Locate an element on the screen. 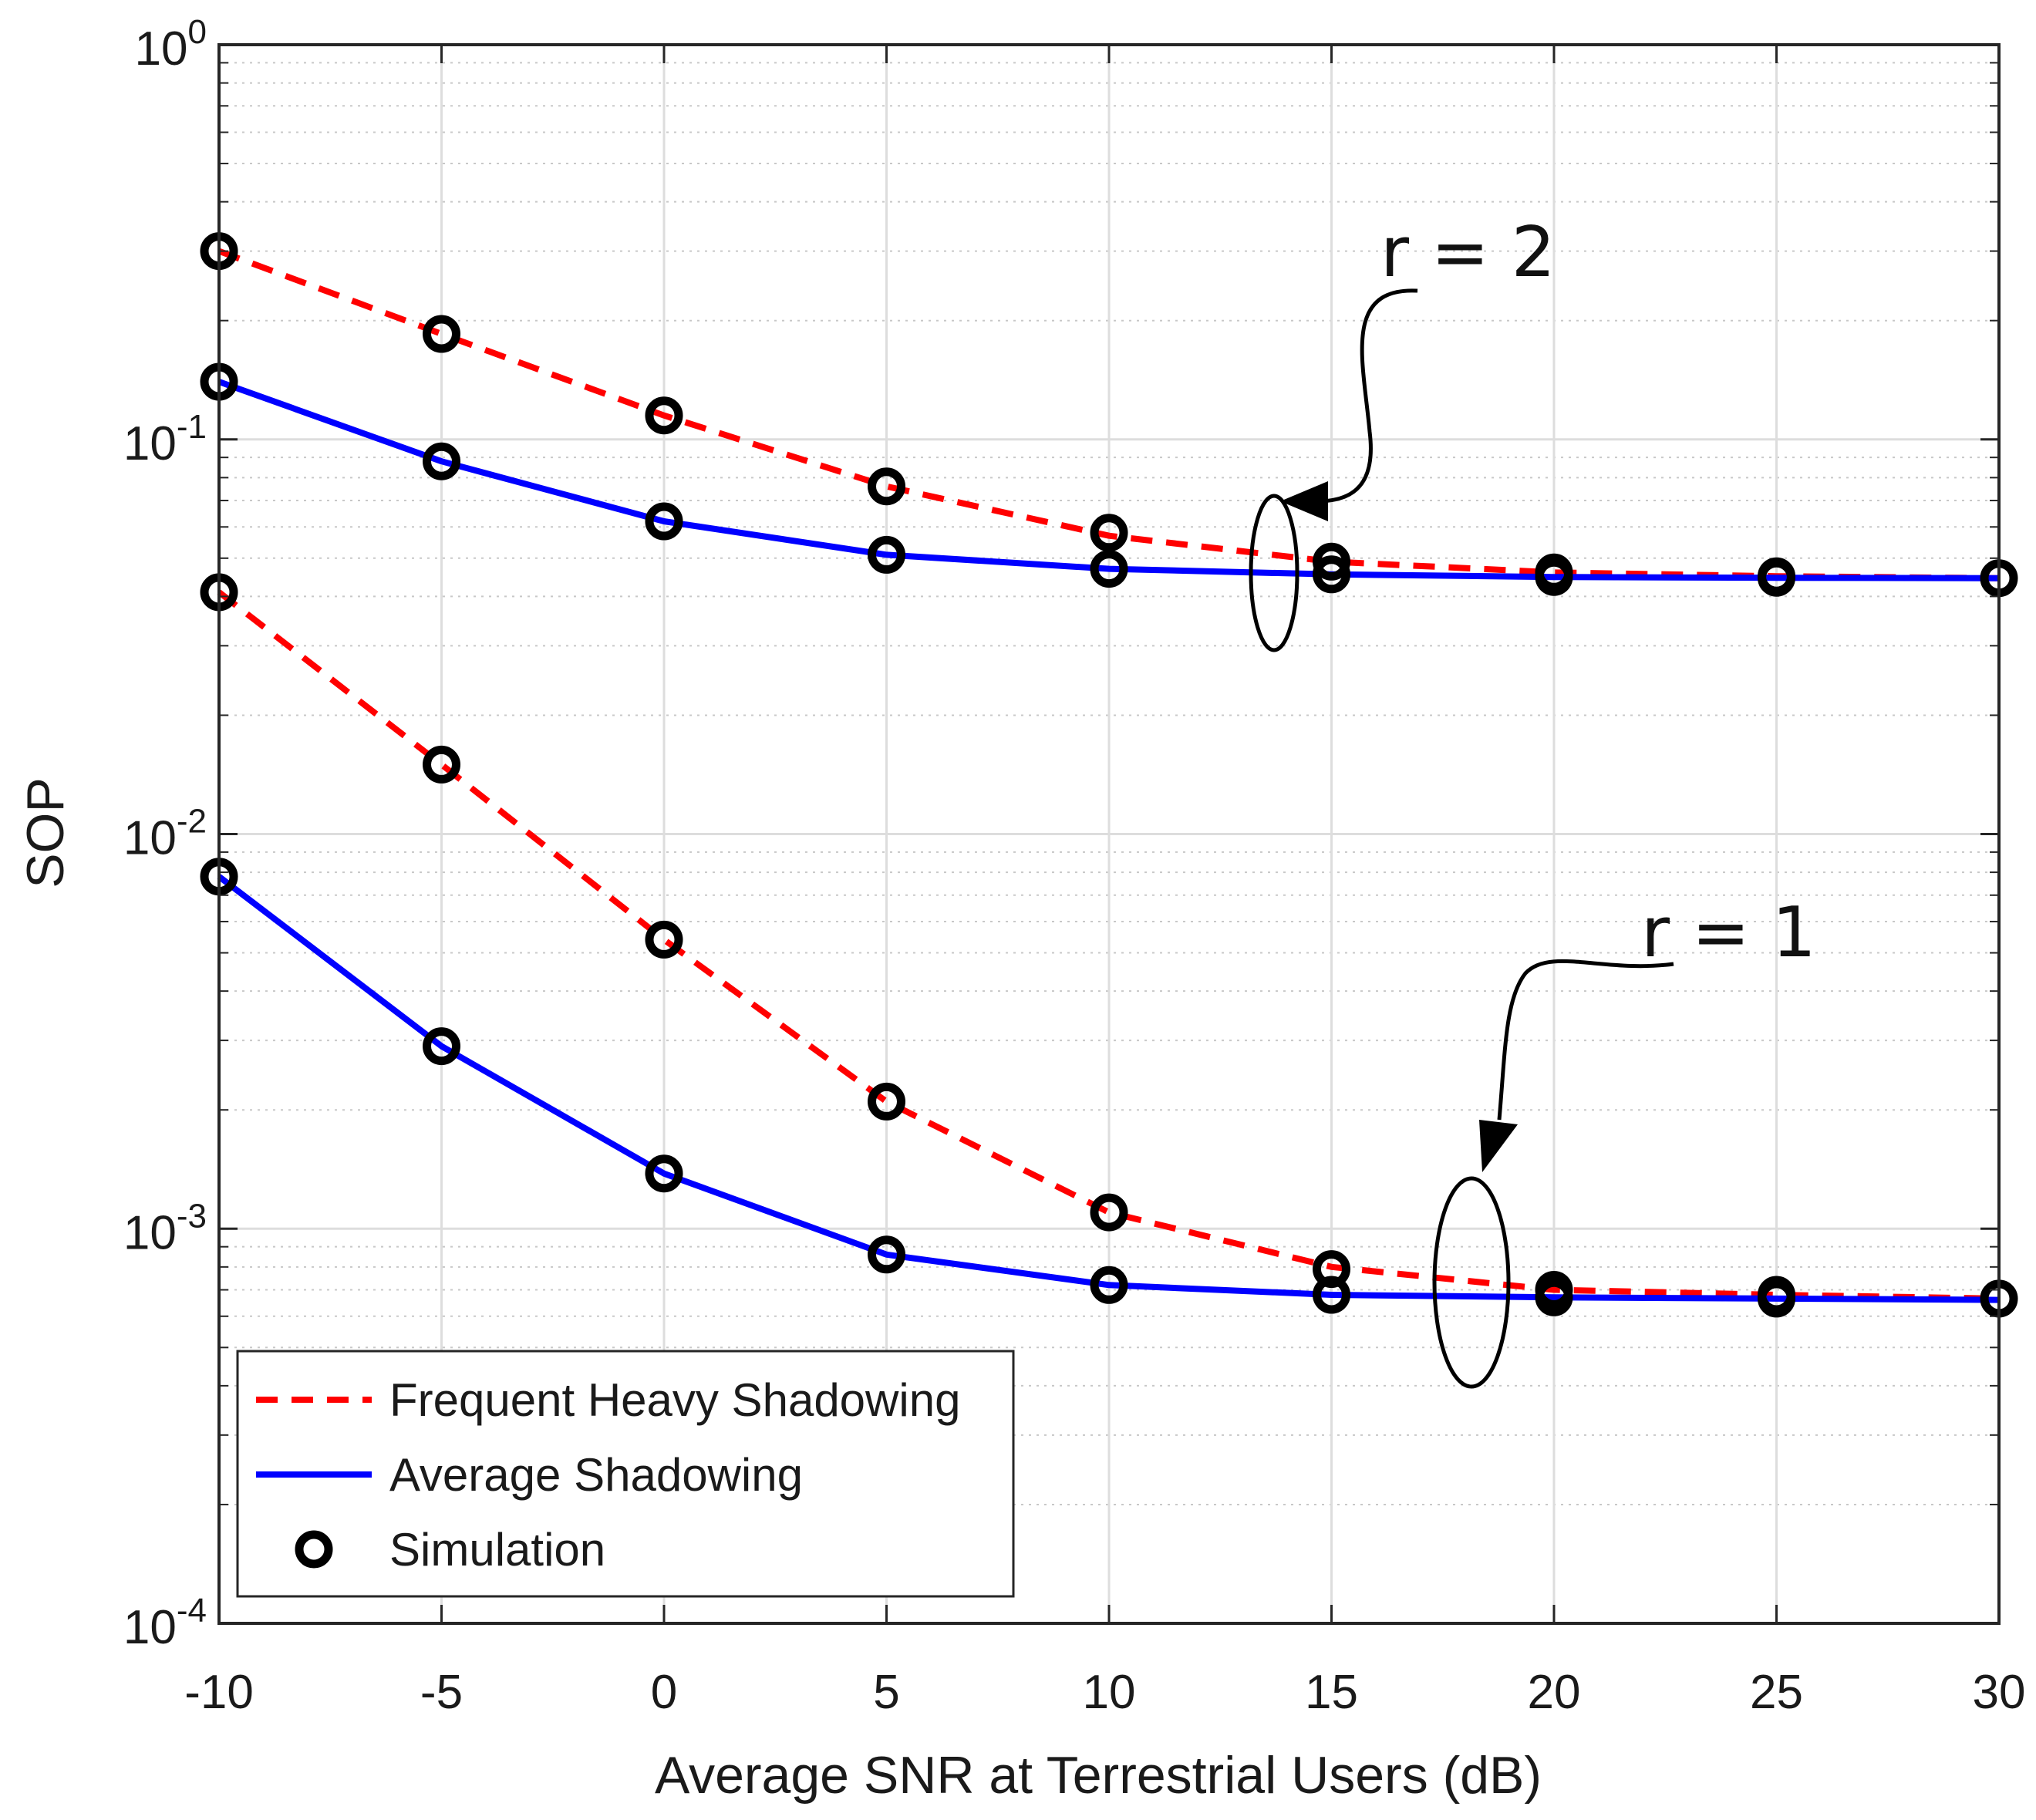 This screenshot has height=1820, width=2036. y-tick-label: 10⁻¹ is located at coordinates (165, 439).